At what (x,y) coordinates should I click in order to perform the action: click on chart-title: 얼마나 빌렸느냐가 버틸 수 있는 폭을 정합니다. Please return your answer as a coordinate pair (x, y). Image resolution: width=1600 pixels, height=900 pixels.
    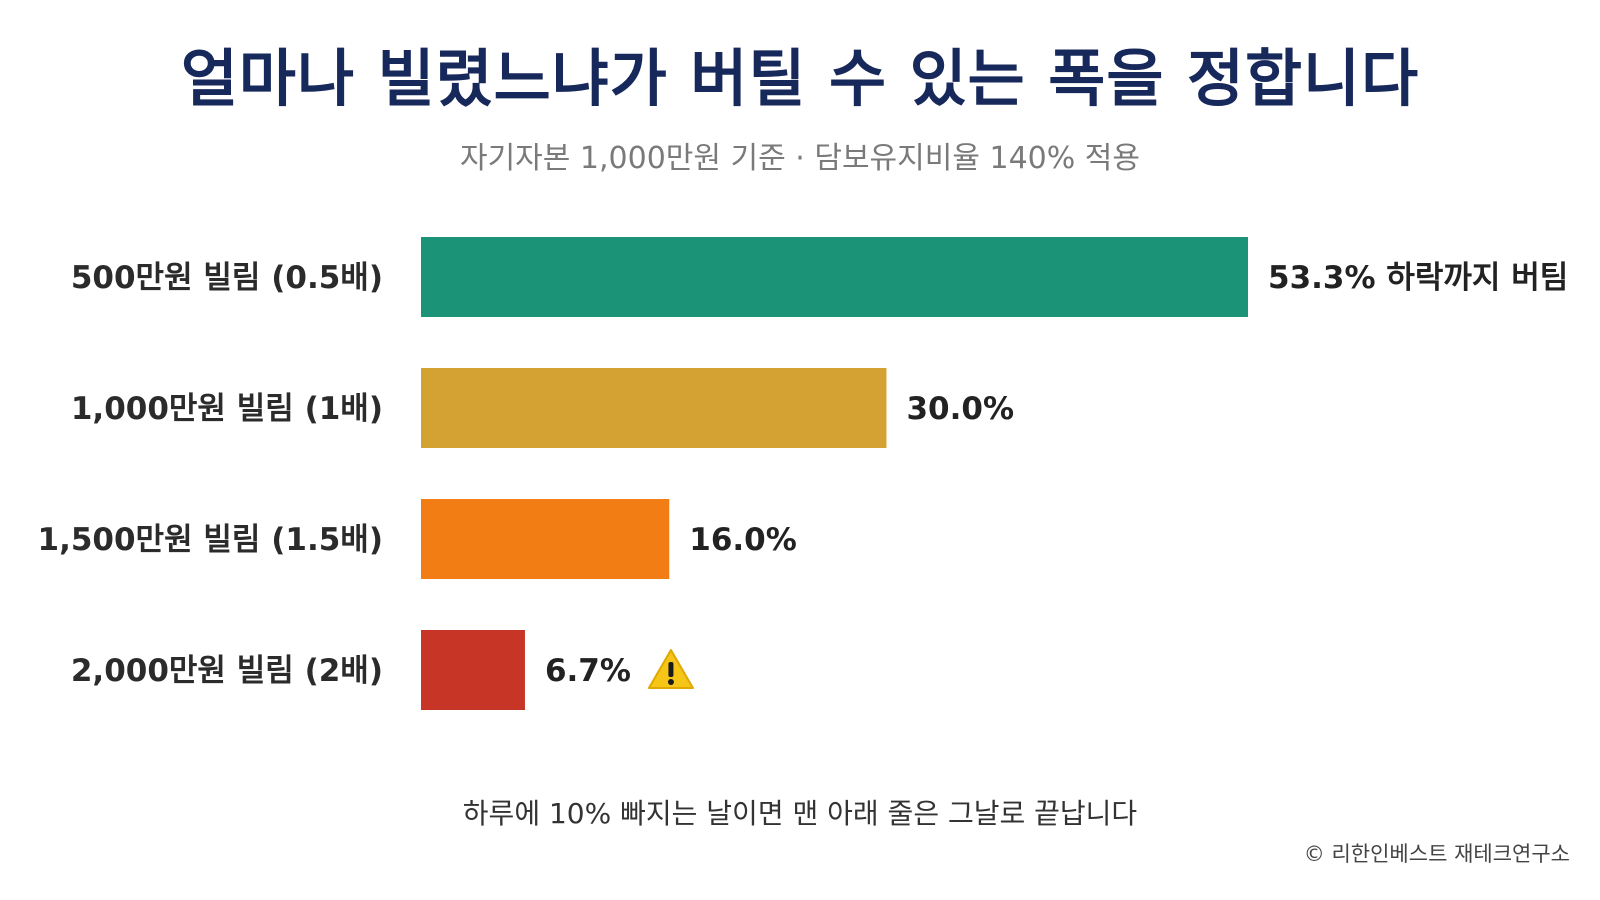
    Looking at the image, I should click on (800, 78).